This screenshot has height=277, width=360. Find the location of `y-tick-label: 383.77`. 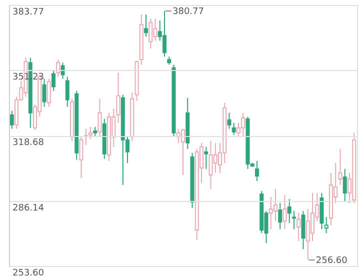

y-tick-label: 383.77 is located at coordinates (28, 13).